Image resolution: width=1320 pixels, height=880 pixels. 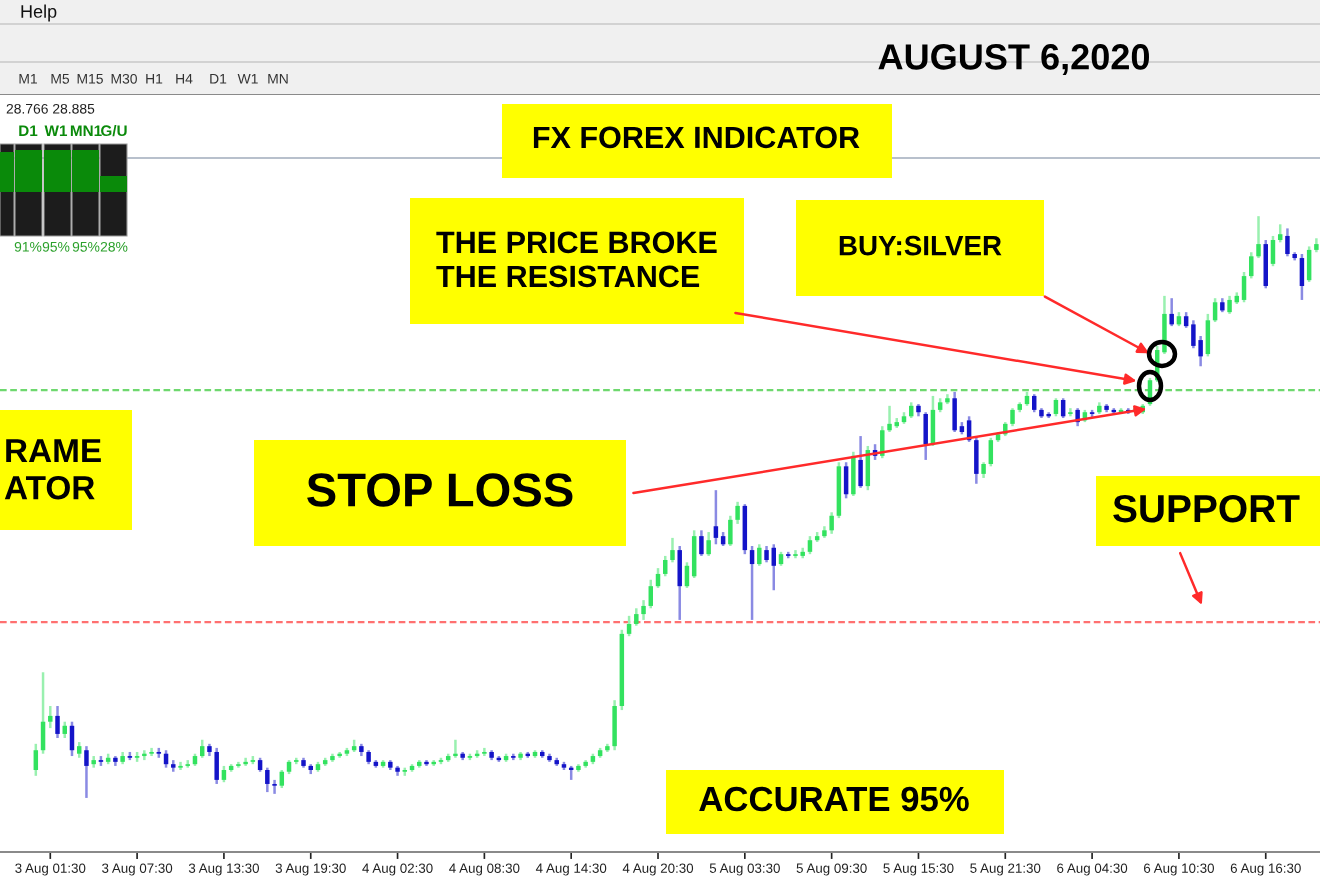 What do you see at coordinates (52, 469) in the screenshot?
I see `annotation: RAME ATOR` at bounding box center [52, 469].